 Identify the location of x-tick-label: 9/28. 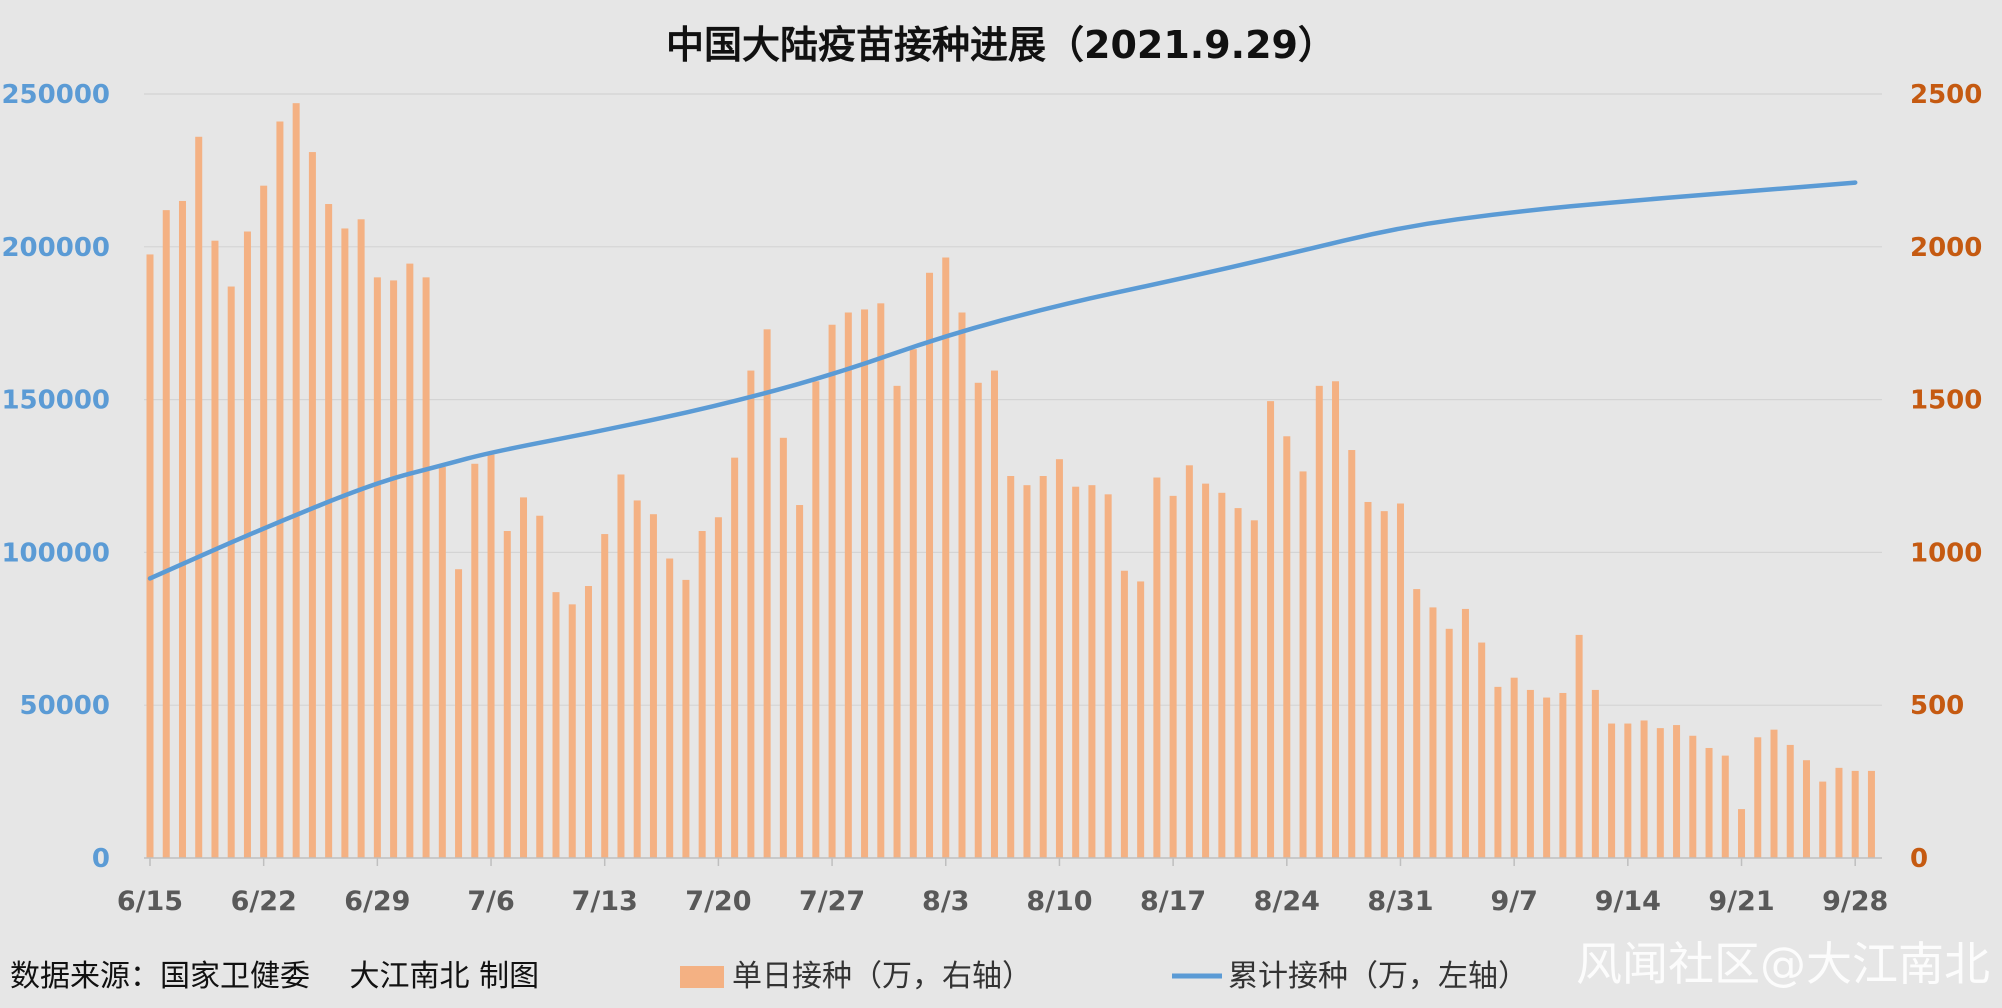
(1855, 901).